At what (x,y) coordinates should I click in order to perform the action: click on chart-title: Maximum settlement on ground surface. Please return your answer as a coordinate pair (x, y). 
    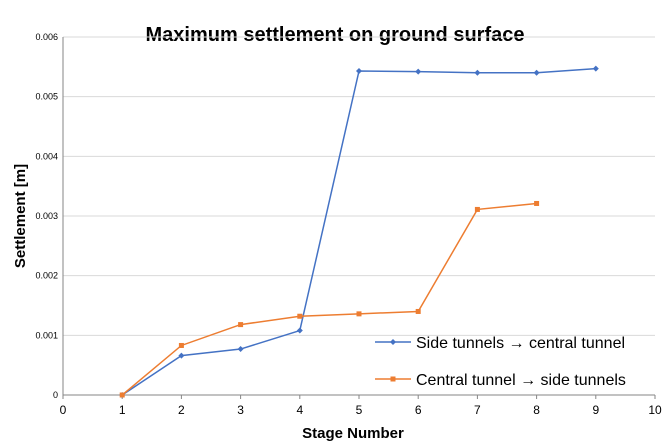
    Looking at the image, I should click on (335, 35).